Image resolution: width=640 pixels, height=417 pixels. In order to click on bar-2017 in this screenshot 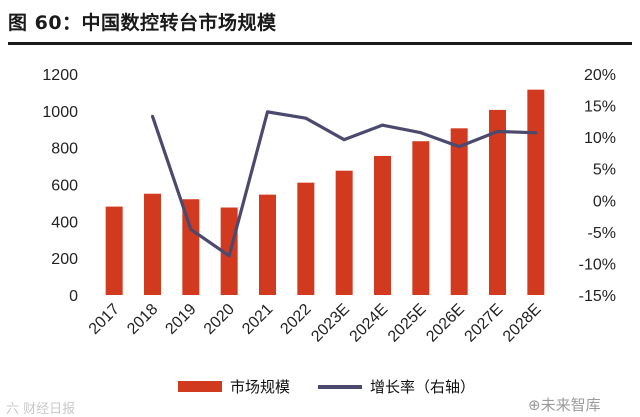, I will do `click(114, 250)`.